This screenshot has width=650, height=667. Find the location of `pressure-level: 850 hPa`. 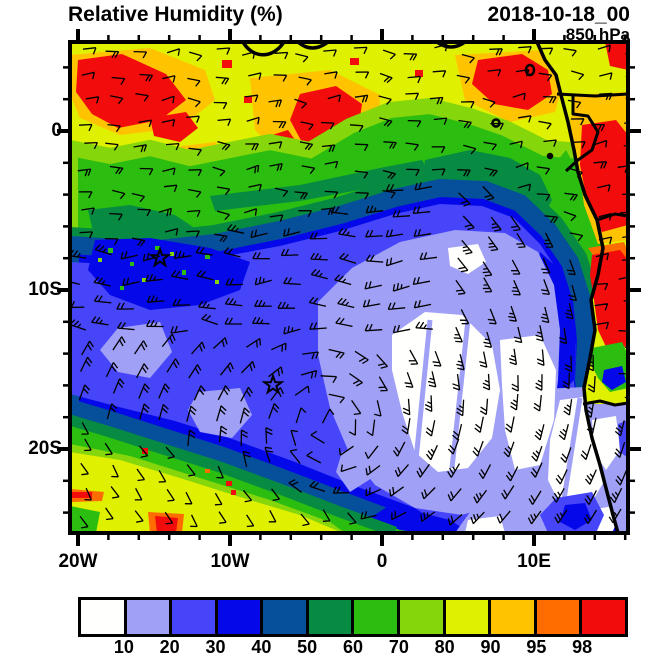

pressure-level: 850 hPa is located at coordinates (597, 34).